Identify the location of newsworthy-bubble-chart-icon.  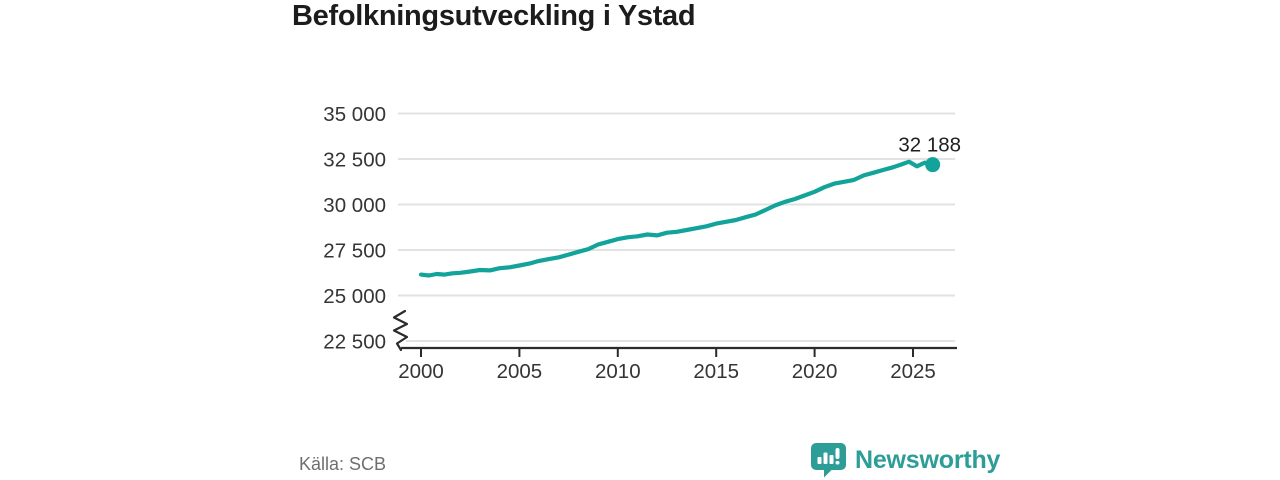
(828, 460).